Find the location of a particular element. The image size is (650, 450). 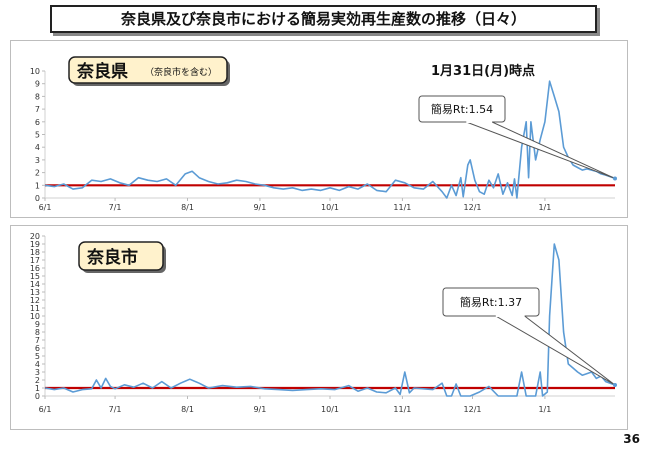

y-tick-label: 20 is located at coordinates (35, 236).